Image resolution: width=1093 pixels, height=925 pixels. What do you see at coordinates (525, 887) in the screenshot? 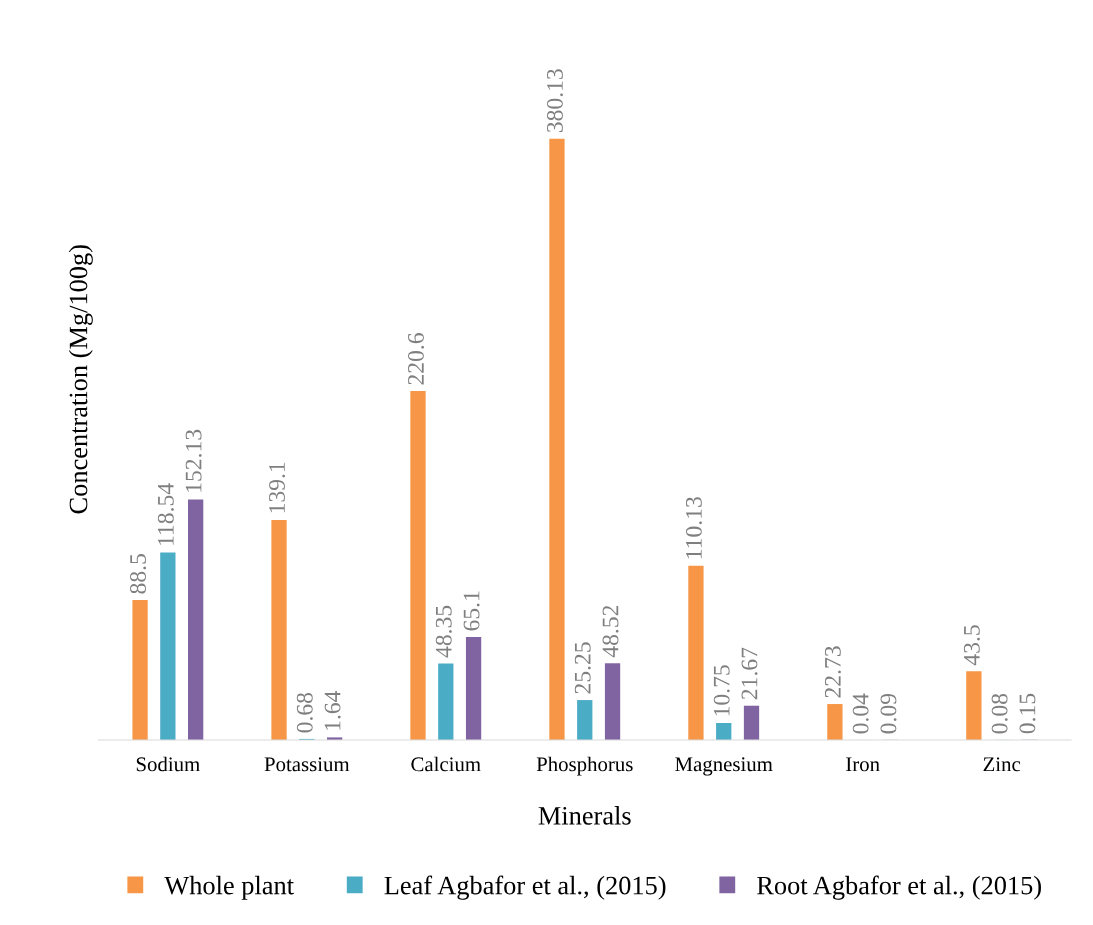
I see `legend-label: Leaf Agbafor et al., (2015)` at bounding box center [525, 887].